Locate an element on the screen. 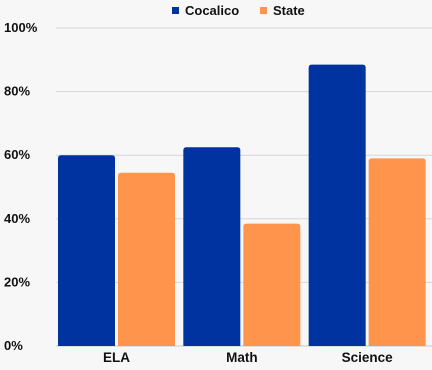  bar-cocalico-science is located at coordinates (337, 205).